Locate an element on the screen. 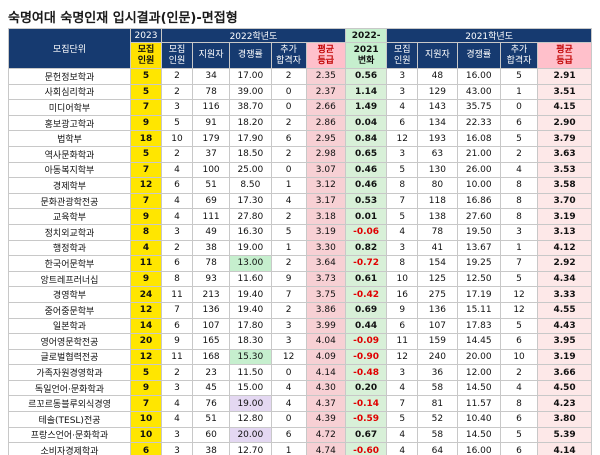  cell-ratio-2022: 18.30 is located at coordinates (250, 341).